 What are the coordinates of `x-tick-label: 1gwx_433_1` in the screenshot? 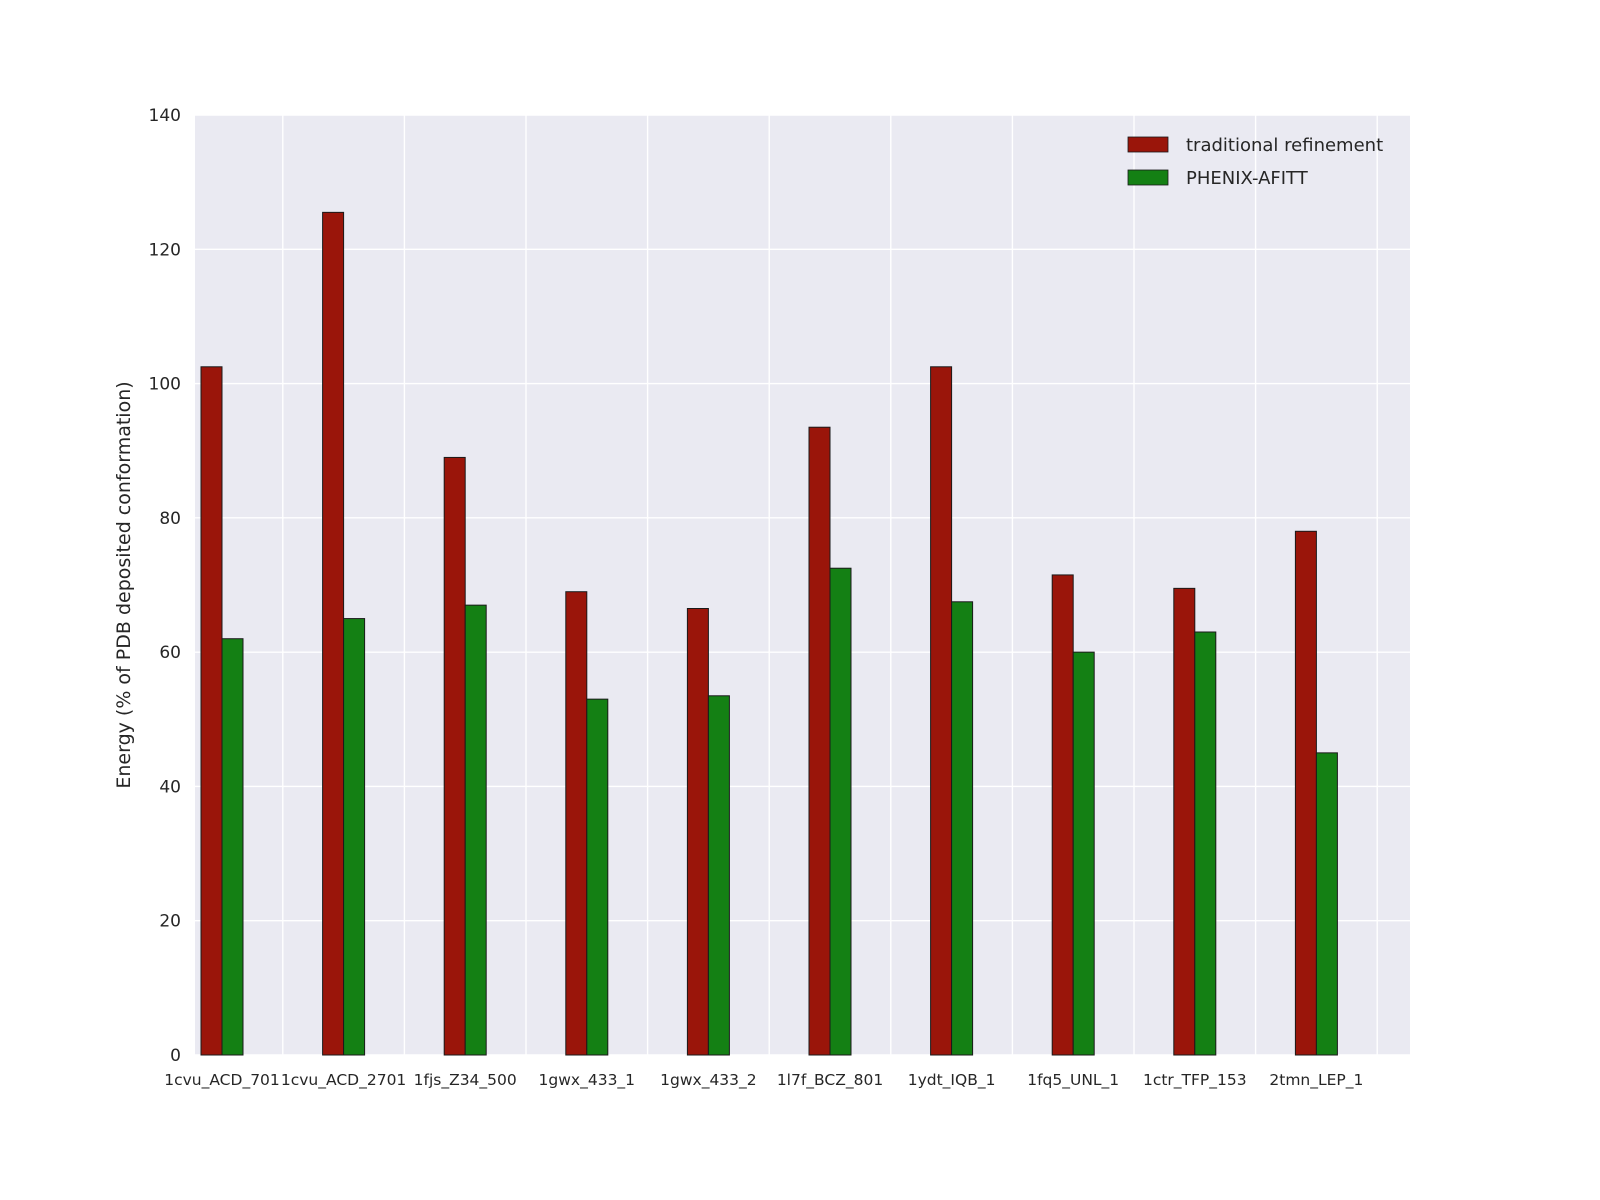 It's located at (587, 1080).